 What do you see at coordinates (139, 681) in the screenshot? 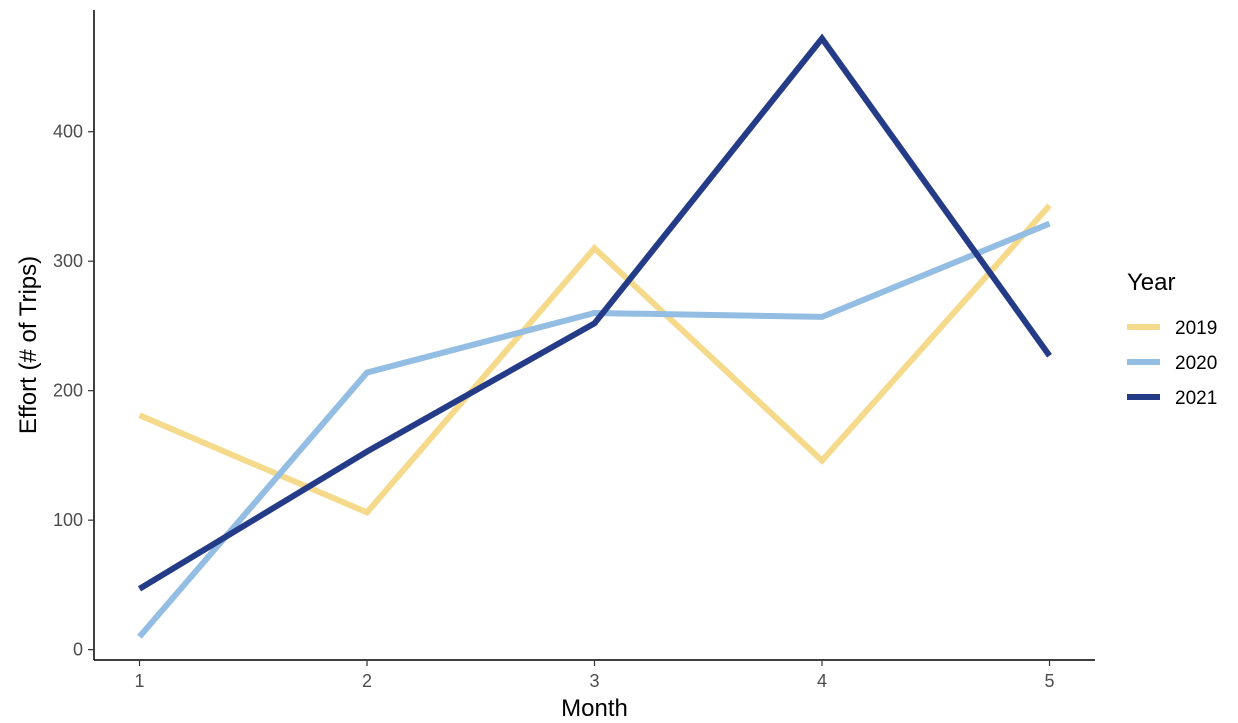
I see `x-tick-label: 1` at bounding box center [139, 681].